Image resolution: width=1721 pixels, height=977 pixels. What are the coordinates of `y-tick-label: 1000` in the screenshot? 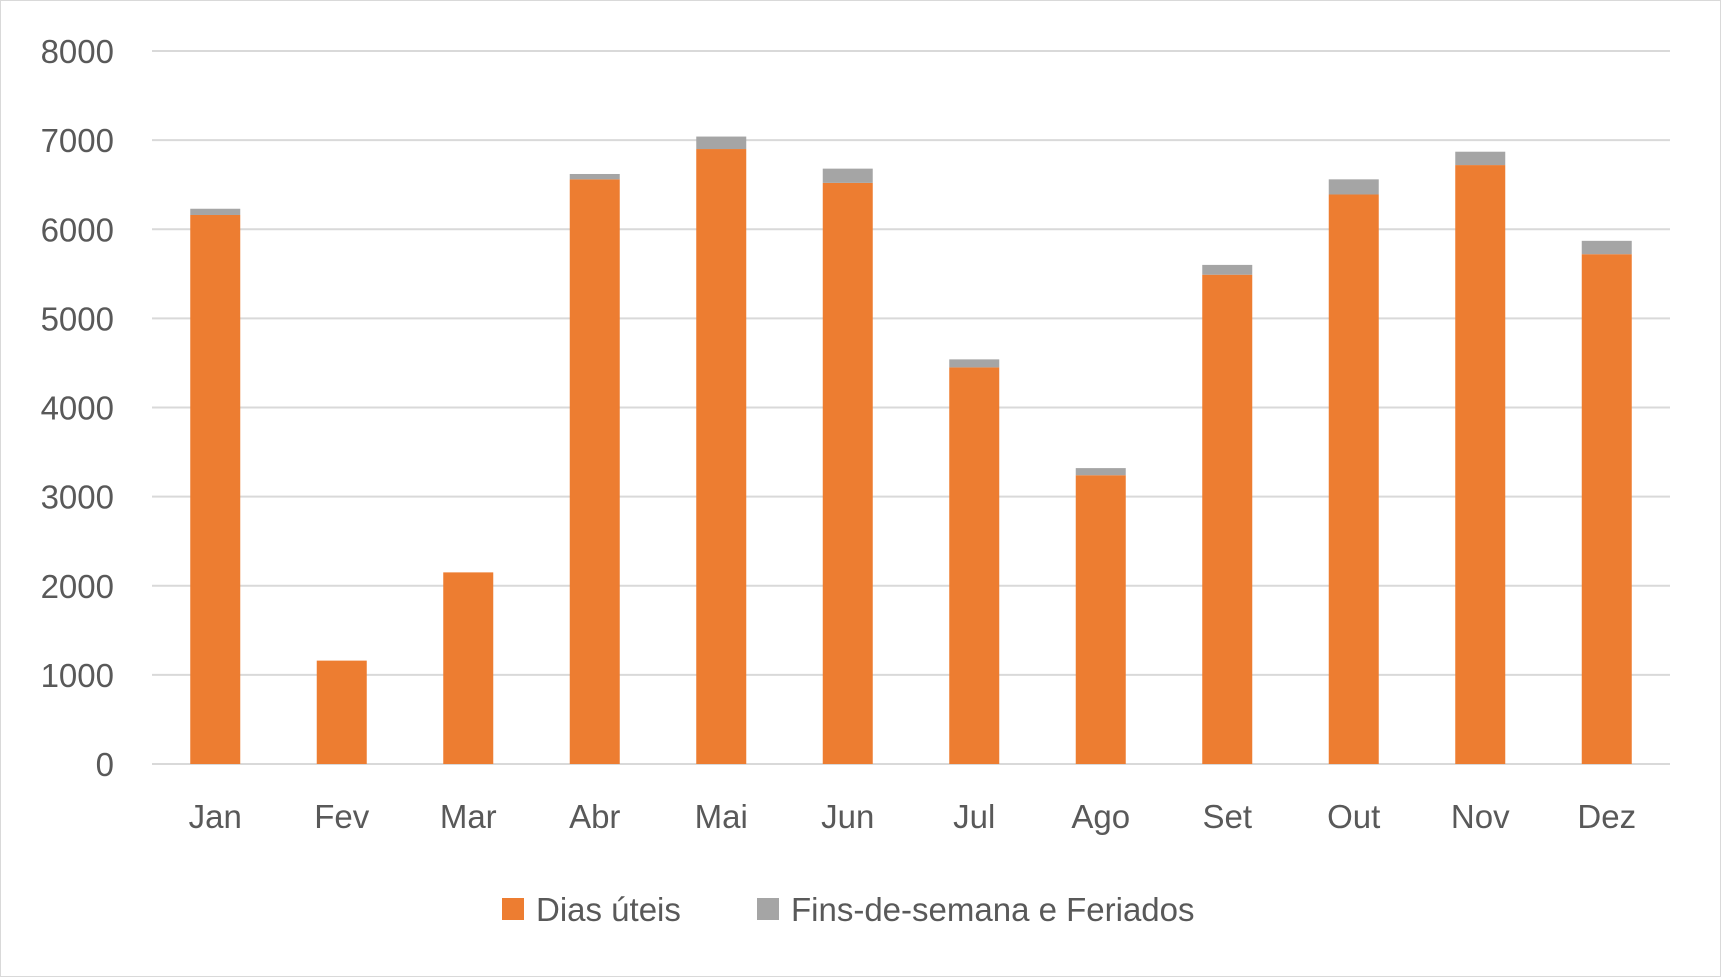 It's located at (77, 675).